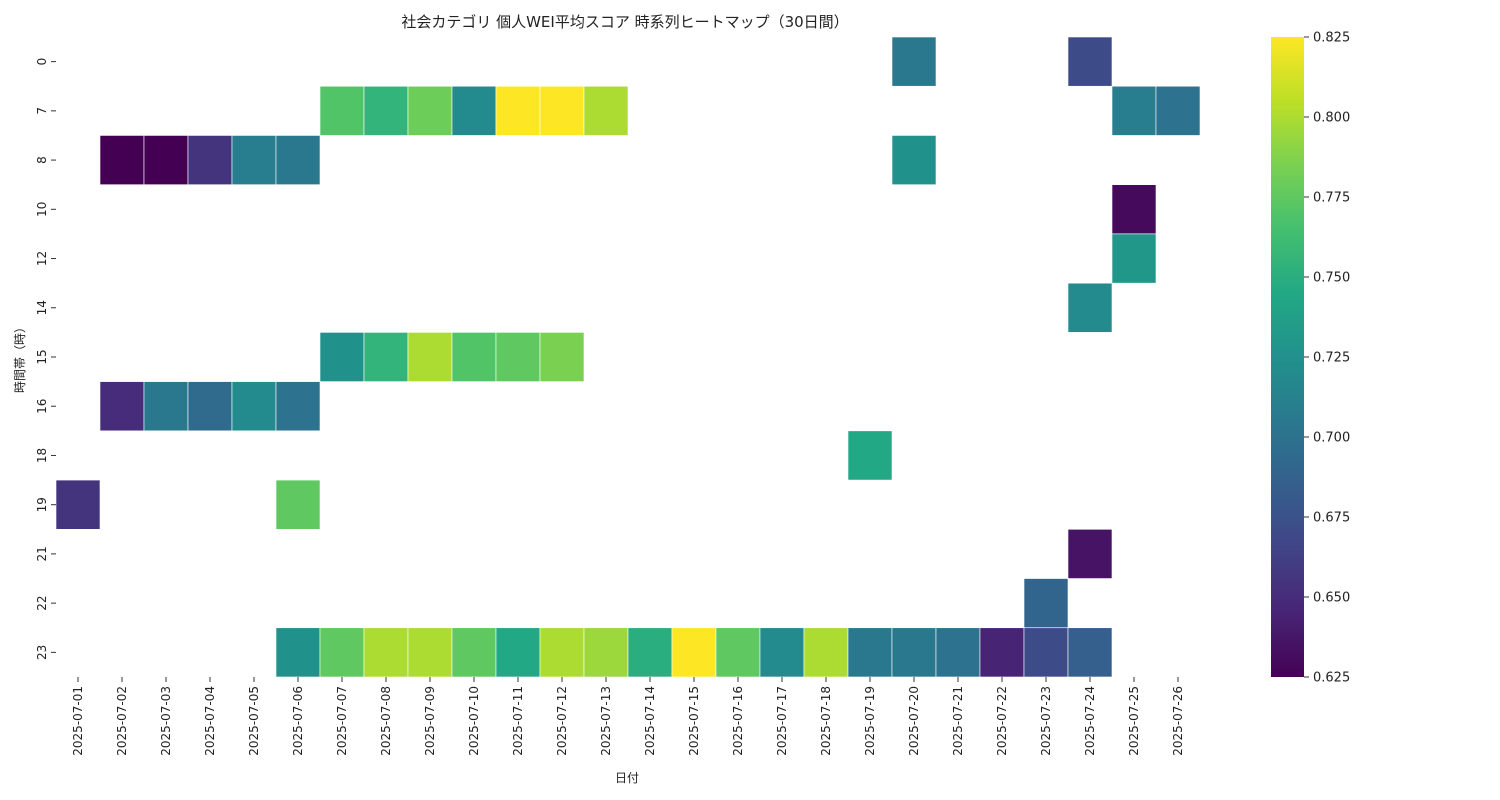  Describe the element at coordinates (606, 721) in the screenshot. I see `x-tick-label: 2025-07-13` at that location.